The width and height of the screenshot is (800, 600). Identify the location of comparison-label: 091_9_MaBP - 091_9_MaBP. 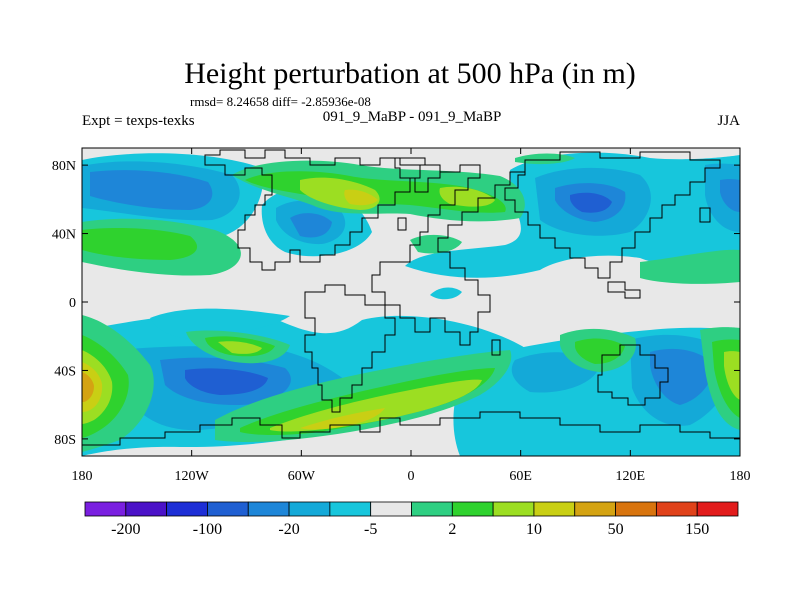
(412, 117).